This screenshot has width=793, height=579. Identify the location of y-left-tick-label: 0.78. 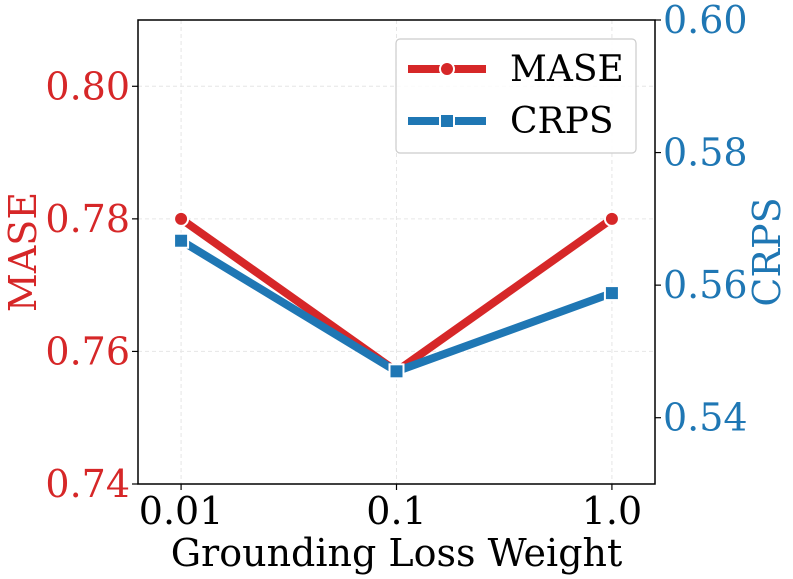
(87, 219).